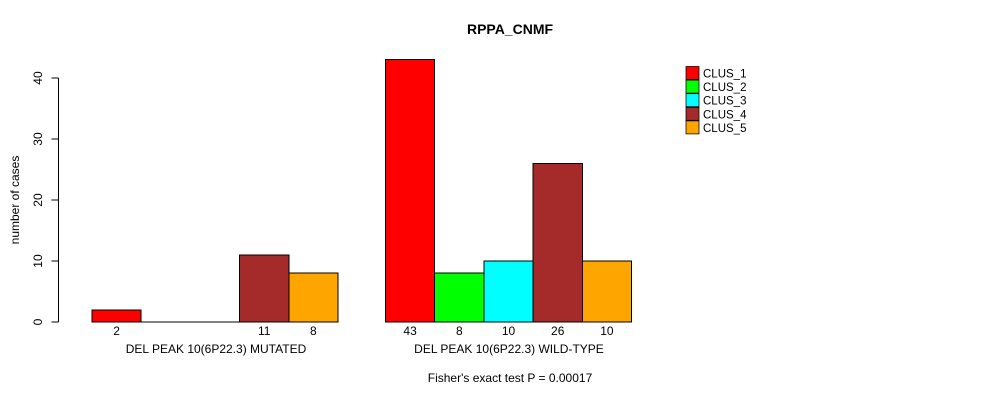 The width and height of the screenshot is (990, 400). Describe the element at coordinates (15, 200) in the screenshot. I see `y-axis-label: number of cases` at that location.